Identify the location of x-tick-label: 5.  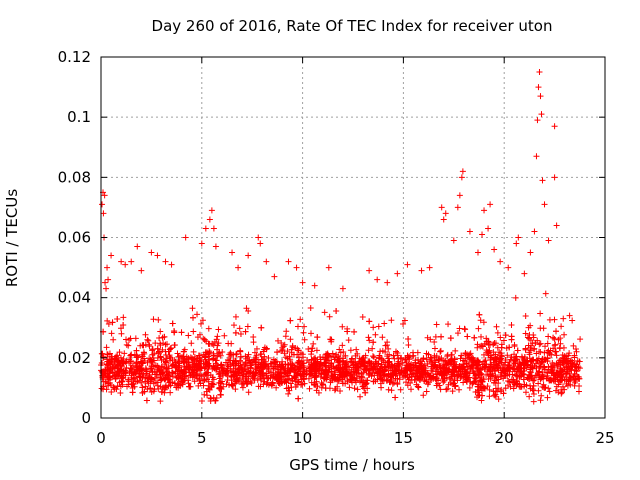
(202, 438).